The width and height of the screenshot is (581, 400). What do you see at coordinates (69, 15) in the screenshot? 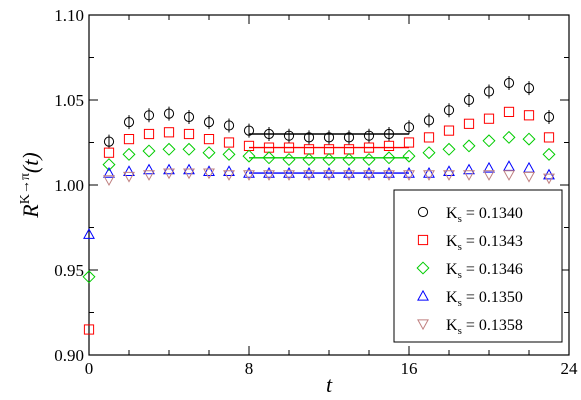
I see `y-tick-label: 1.10` at bounding box center [69, 15].